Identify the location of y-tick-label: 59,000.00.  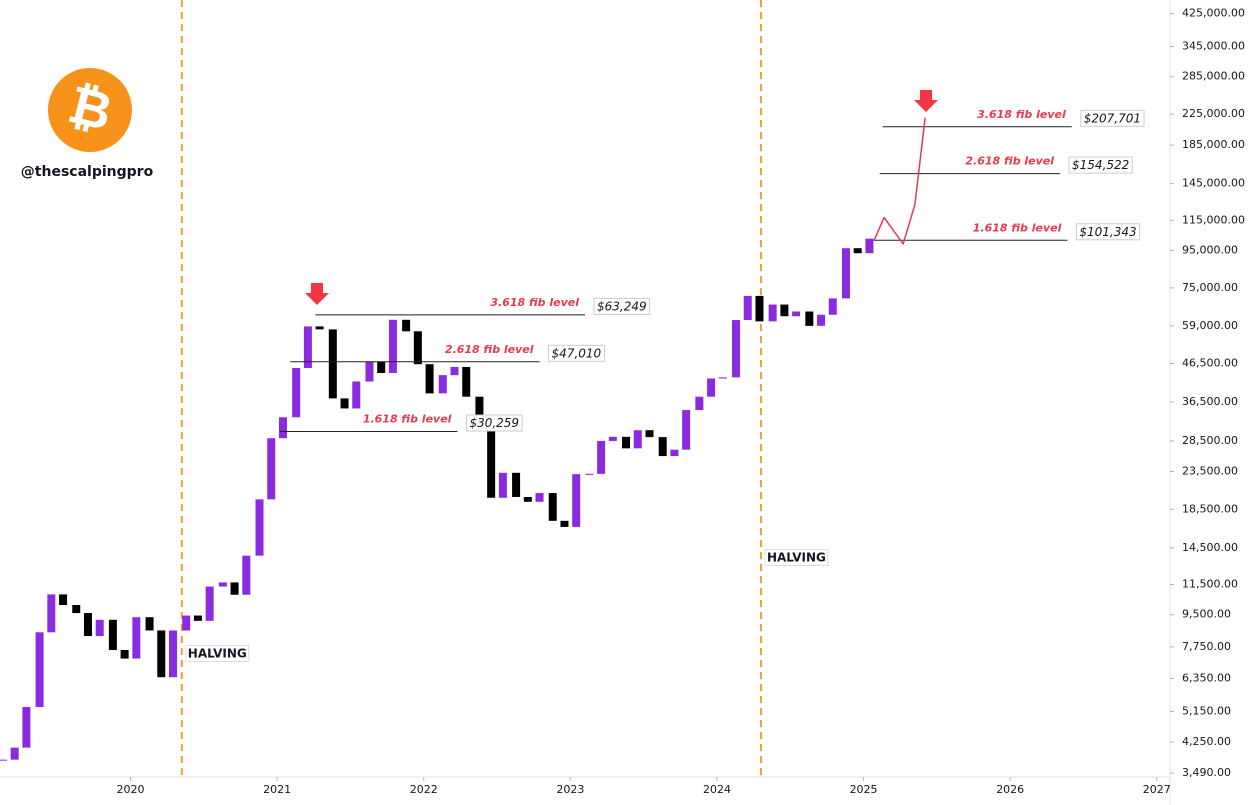
(1210, 325).